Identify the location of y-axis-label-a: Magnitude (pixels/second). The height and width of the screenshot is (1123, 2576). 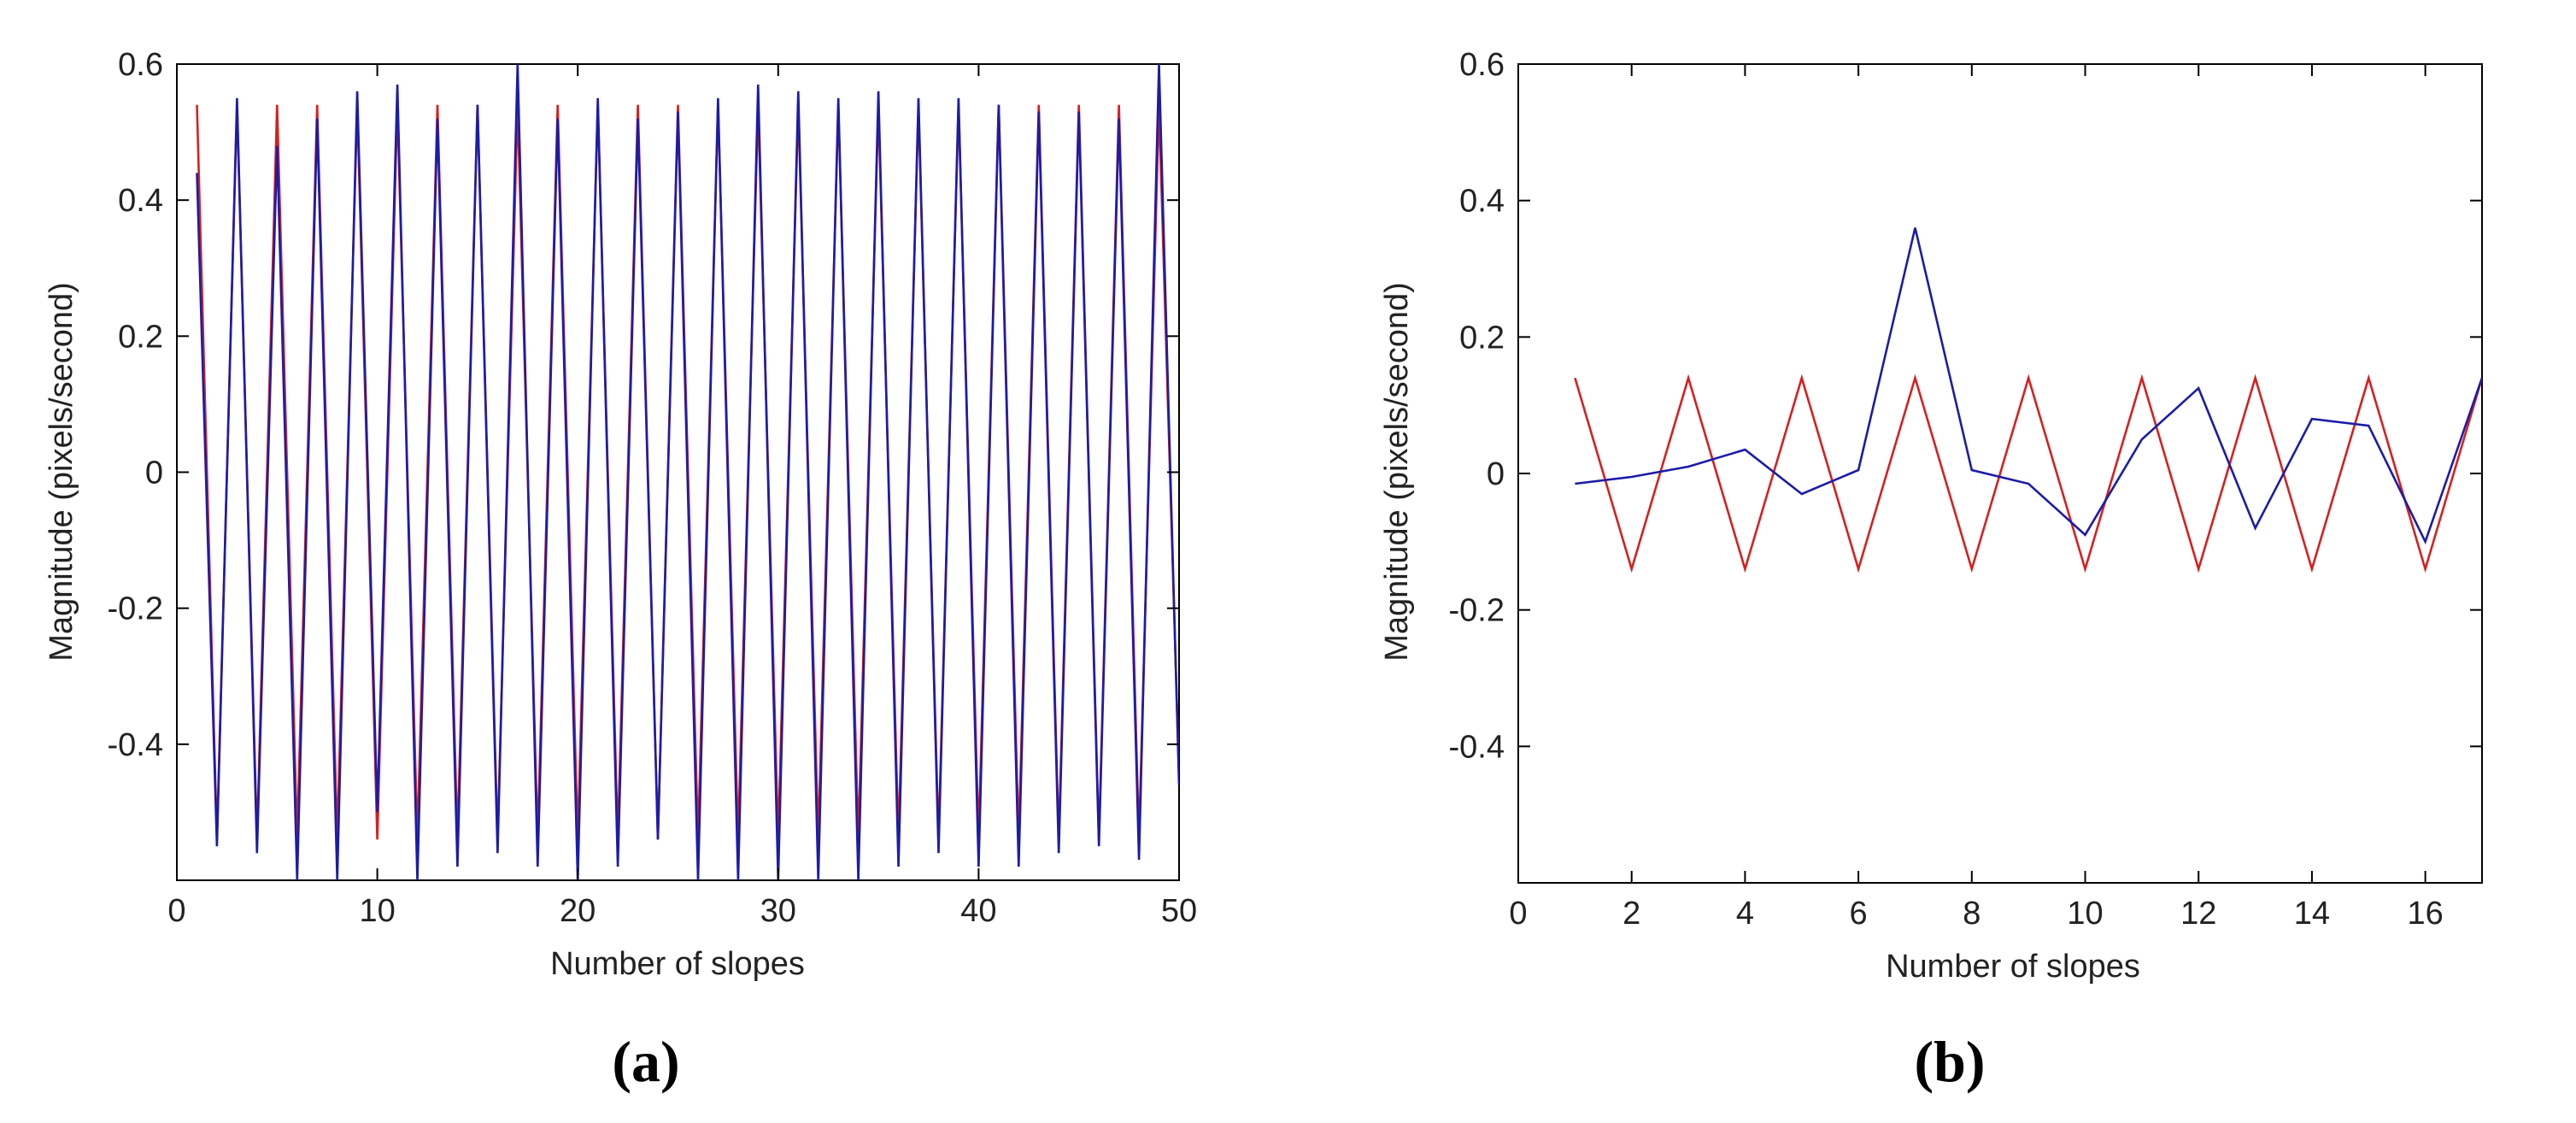
(61, 472).